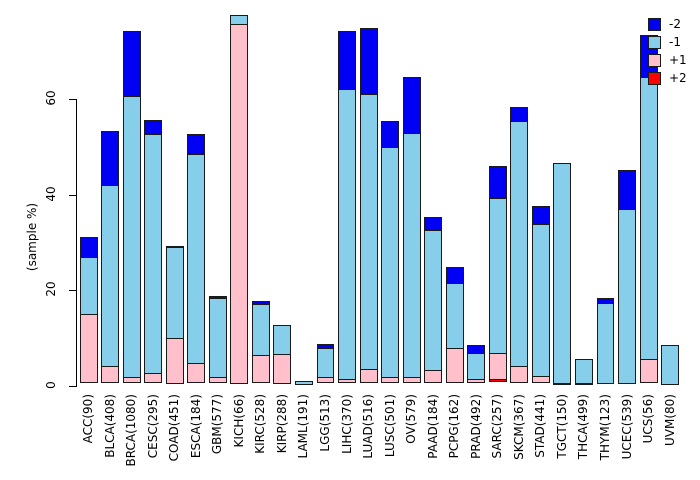  Describe the element at coordinates (648, 419) in the screenshot. I see `x-tick-label: UCS(56)` at that location.